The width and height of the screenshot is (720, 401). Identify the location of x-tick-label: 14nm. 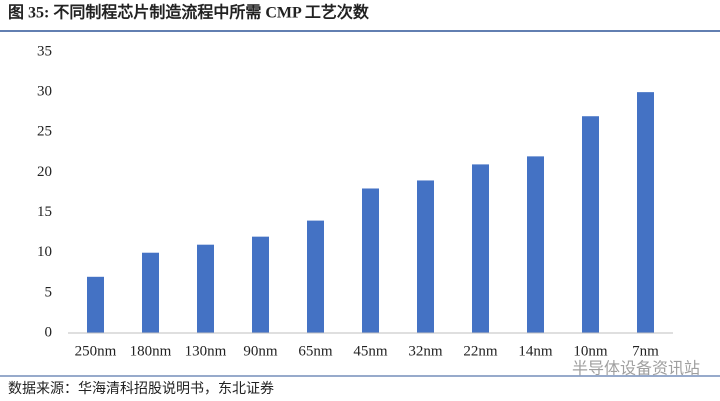
(535, 351).